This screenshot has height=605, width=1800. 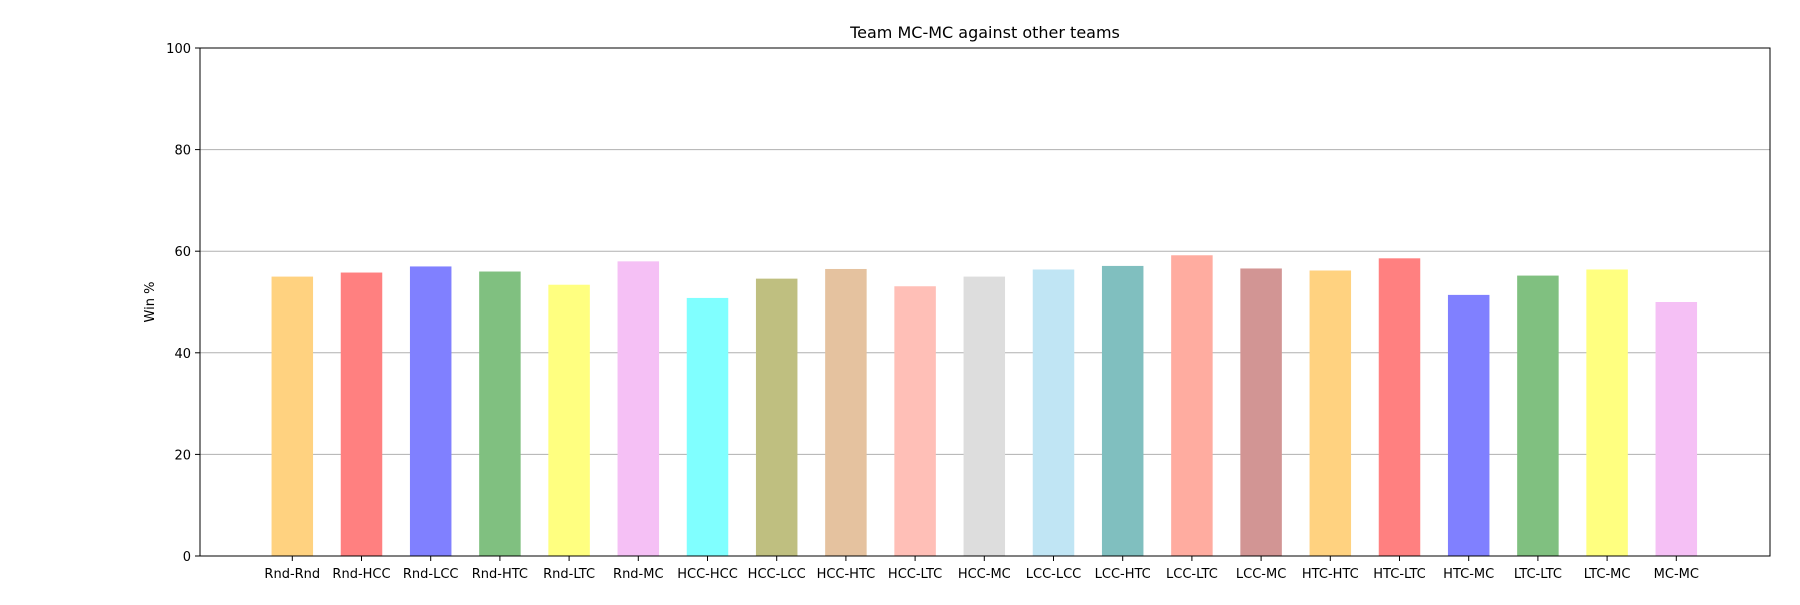 I want to click on chart-title: Team MC-MC against other teams, so click(x=984, y=32).